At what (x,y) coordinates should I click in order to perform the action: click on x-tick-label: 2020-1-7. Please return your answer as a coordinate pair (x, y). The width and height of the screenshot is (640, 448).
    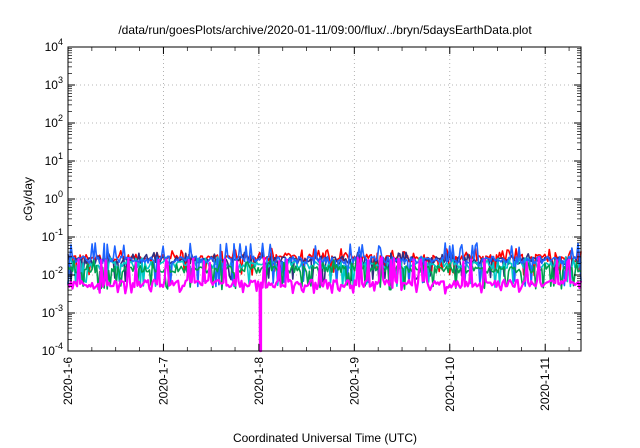
    Looking at the image, I should click on (163, 381).